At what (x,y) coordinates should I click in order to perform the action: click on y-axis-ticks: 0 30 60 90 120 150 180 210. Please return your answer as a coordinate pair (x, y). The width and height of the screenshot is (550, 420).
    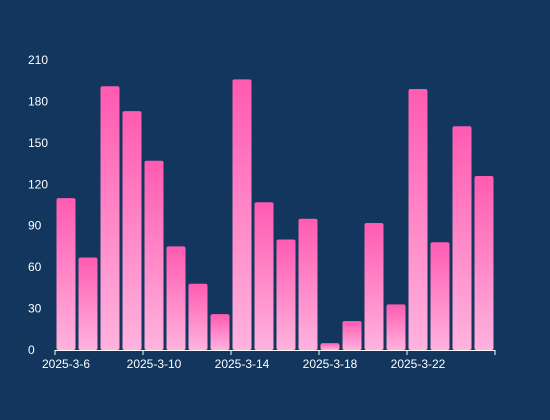
    Looking at the image, I should click on (38, 205).